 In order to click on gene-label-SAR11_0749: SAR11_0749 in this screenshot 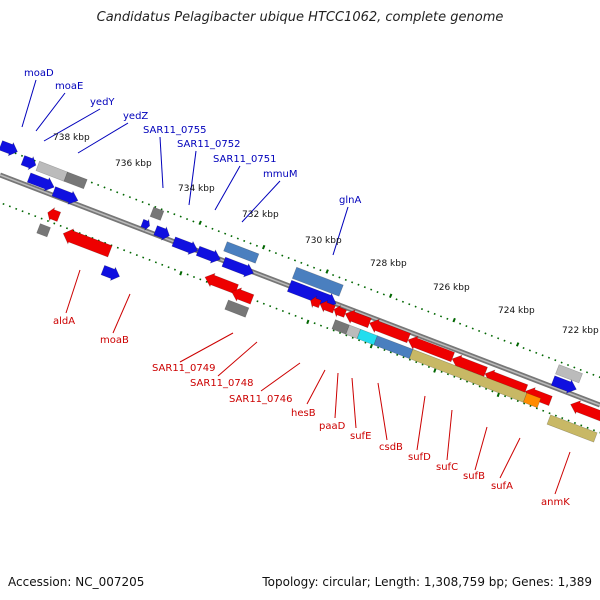, I will do `click(184, 368)`.